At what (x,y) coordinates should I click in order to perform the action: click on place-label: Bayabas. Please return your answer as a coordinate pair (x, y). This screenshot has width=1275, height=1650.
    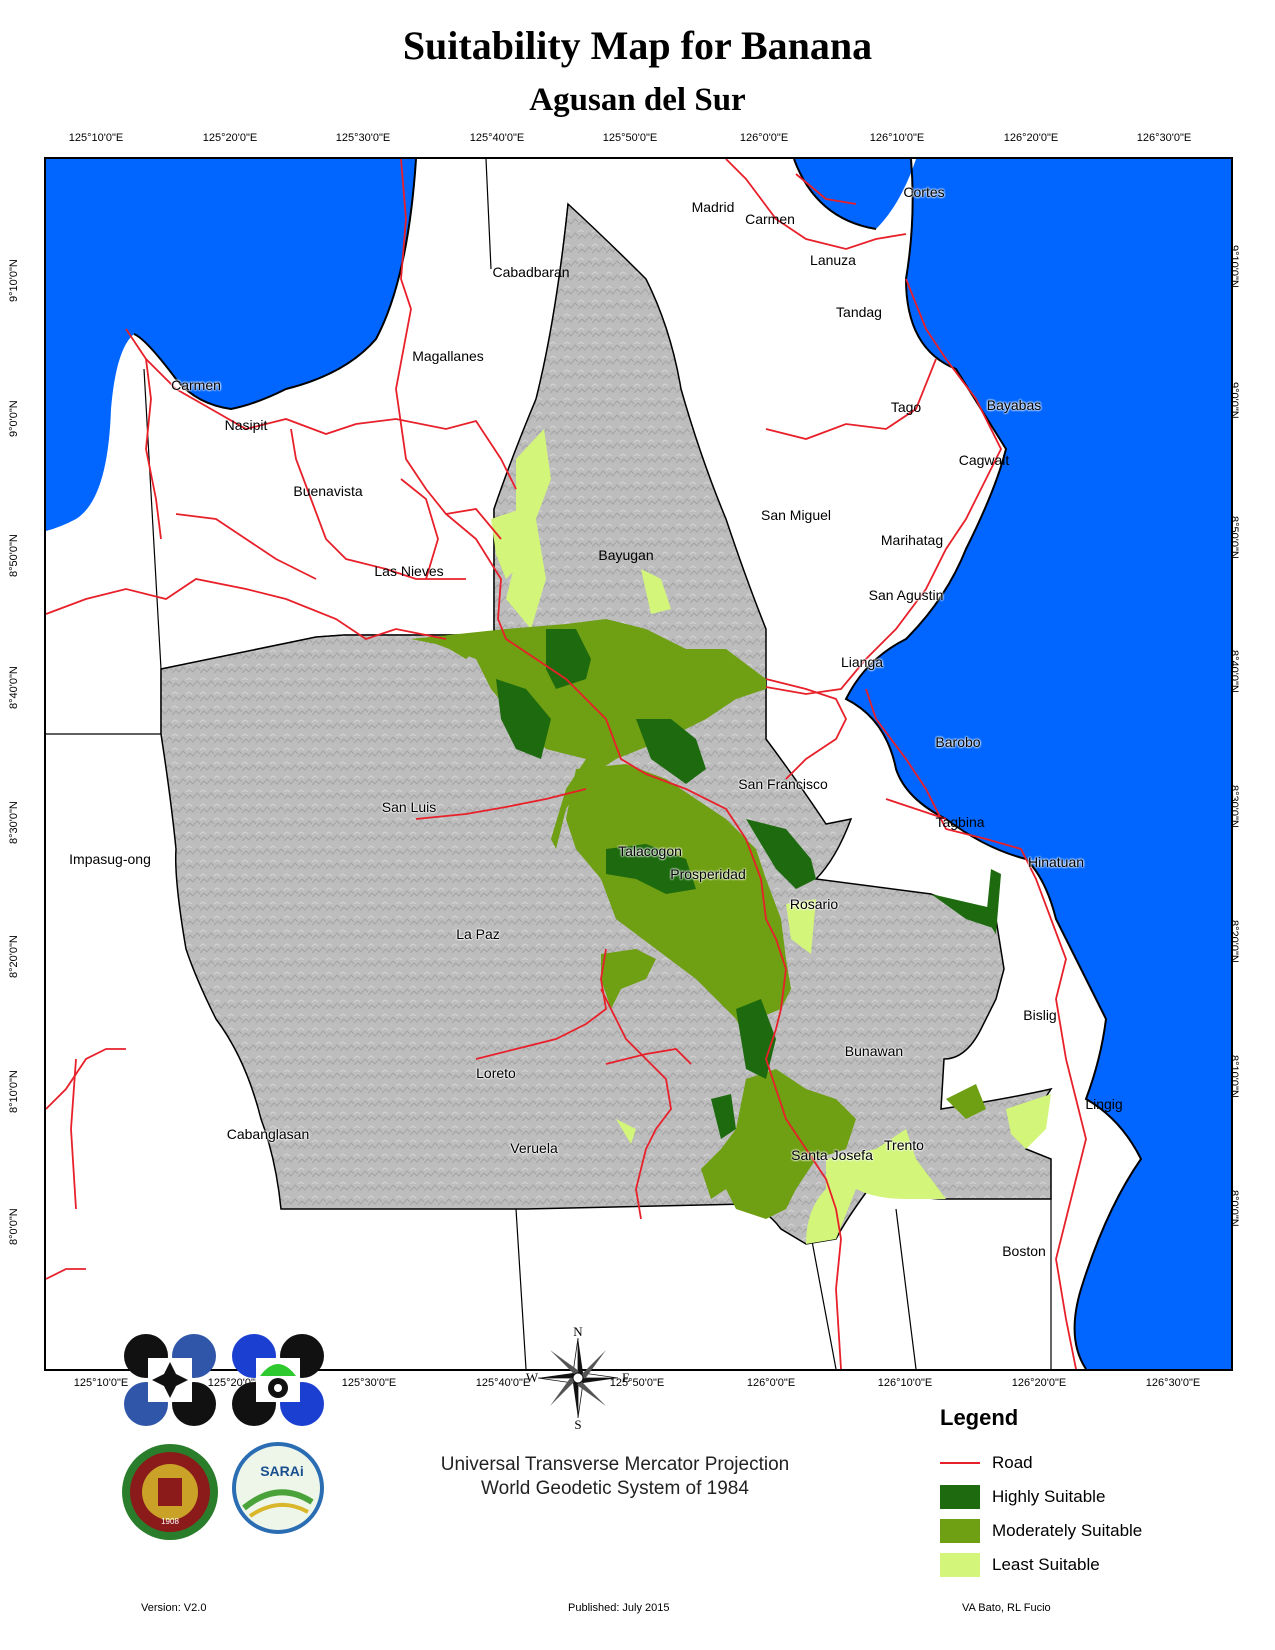
    Looking at the image, I should click on (1014, 405).